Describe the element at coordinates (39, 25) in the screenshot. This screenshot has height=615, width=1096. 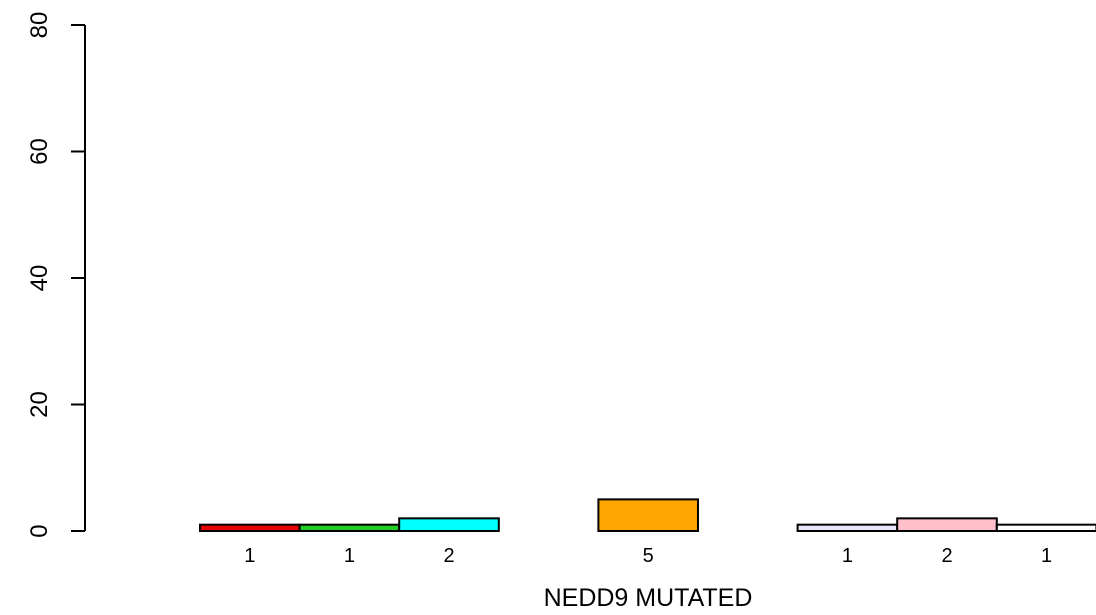
I see `y-tick-label: 80` at that location.